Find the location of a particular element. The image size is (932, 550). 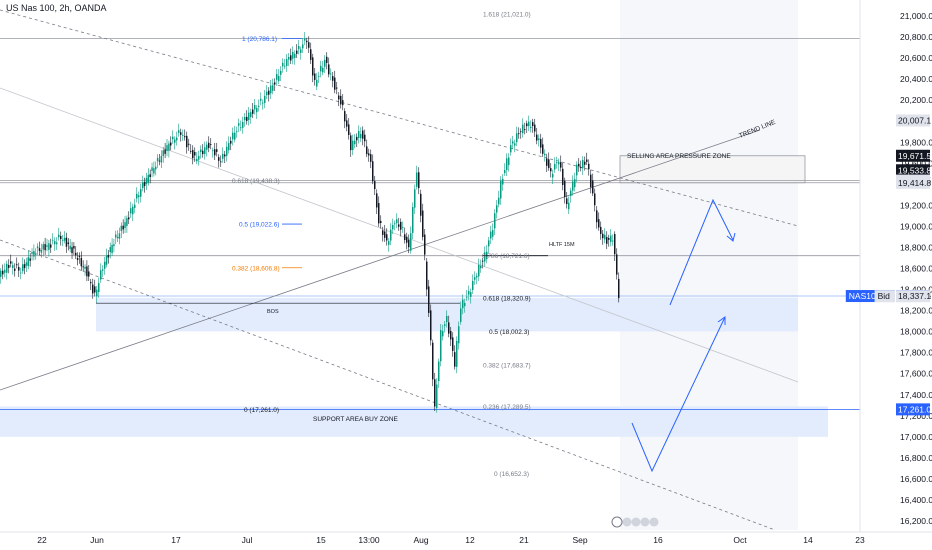

symbol-title: US Nas 100, 2h, OANDA is located at coordinates (56, 8).